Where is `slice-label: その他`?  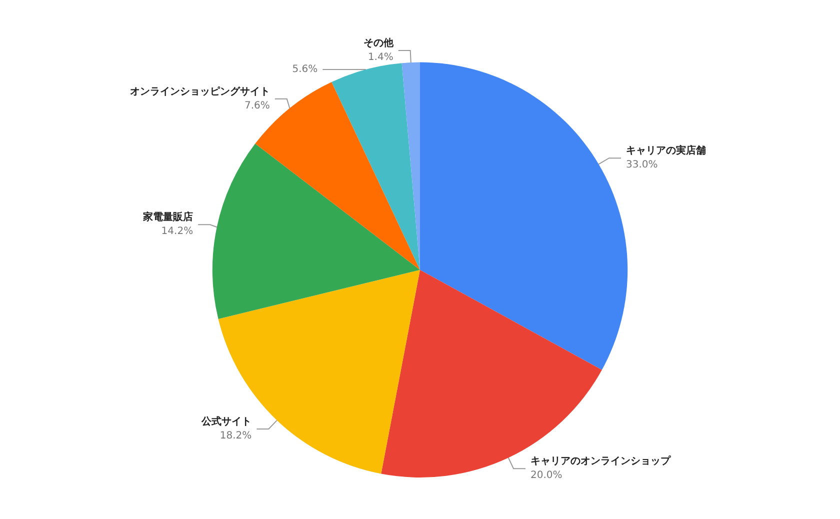
slice-label: その他 is located at coordinates (378, 42).